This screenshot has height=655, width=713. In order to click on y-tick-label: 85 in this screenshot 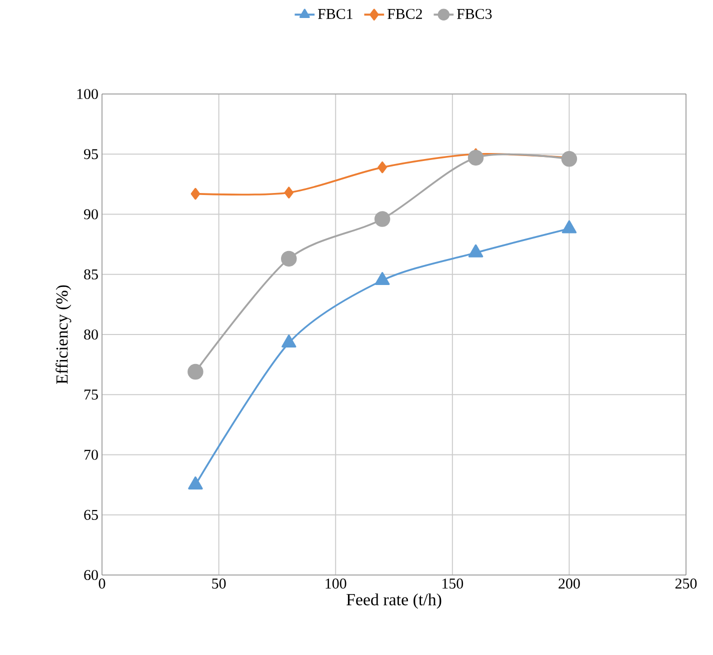, I will do `click(91, 274)`.